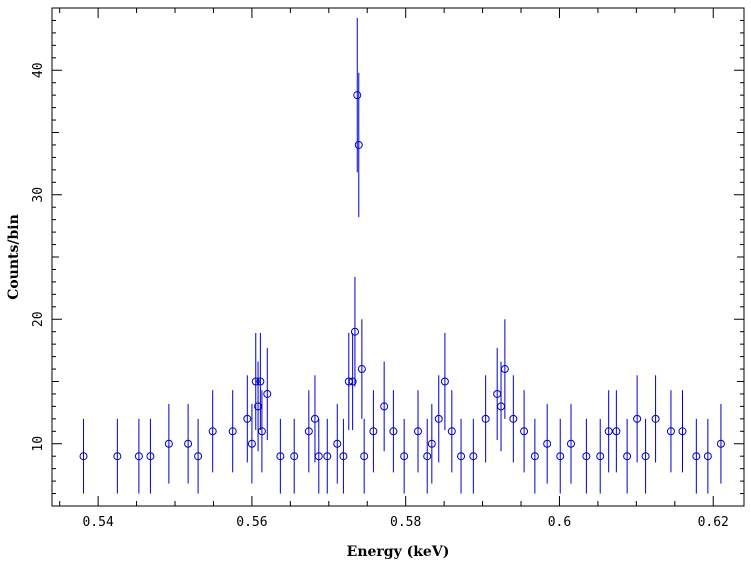  I want to click on y-axis-title: Counts/bin, so click(14, 257).